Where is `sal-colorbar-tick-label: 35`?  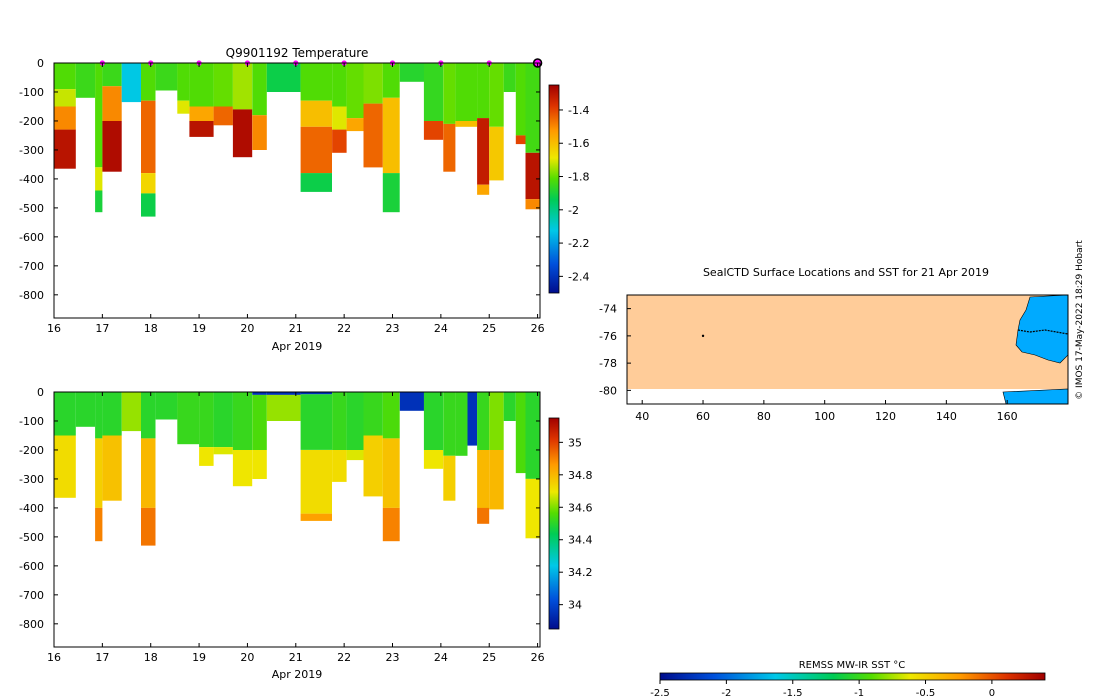
sal-colorbar-tick-label: 35 is located at coordinates (575, 442).